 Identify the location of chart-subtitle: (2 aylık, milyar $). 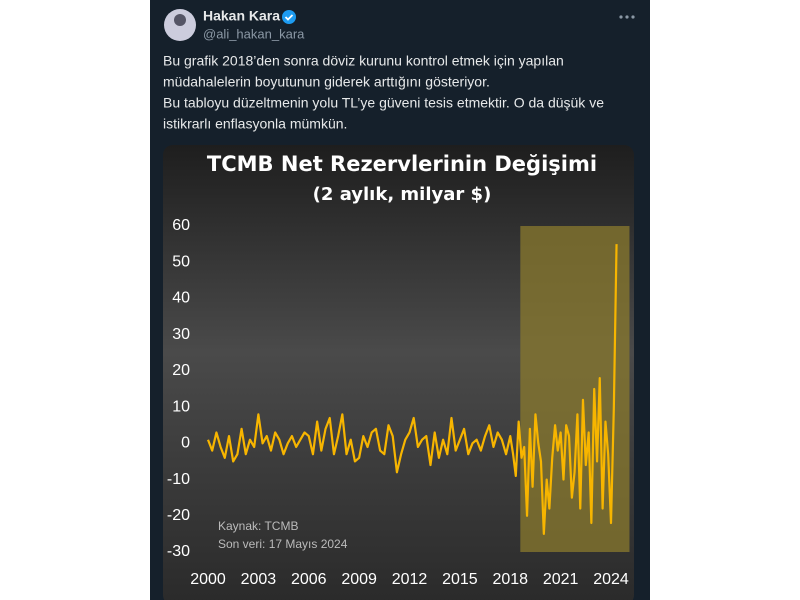
(402, 194).